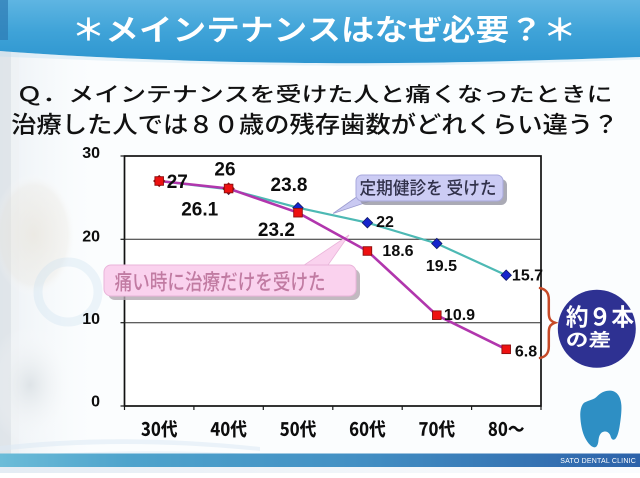 The height and width of the screenshot is (478, 640). Describe the element at coordinates (199, 210) in the screenshot. I see `svg-text: 26.1` at that location.